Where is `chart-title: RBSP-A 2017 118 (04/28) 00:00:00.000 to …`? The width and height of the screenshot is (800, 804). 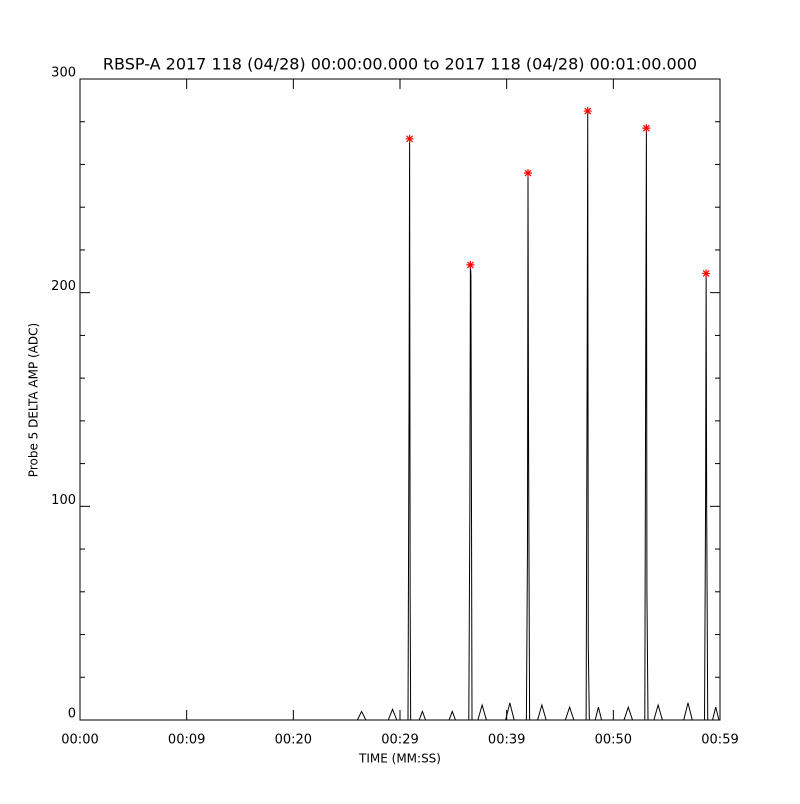
chart-title: RBSP-A 2017 118 (04/28) 00:00:00.000 to … is located at coordinates (400, 64).